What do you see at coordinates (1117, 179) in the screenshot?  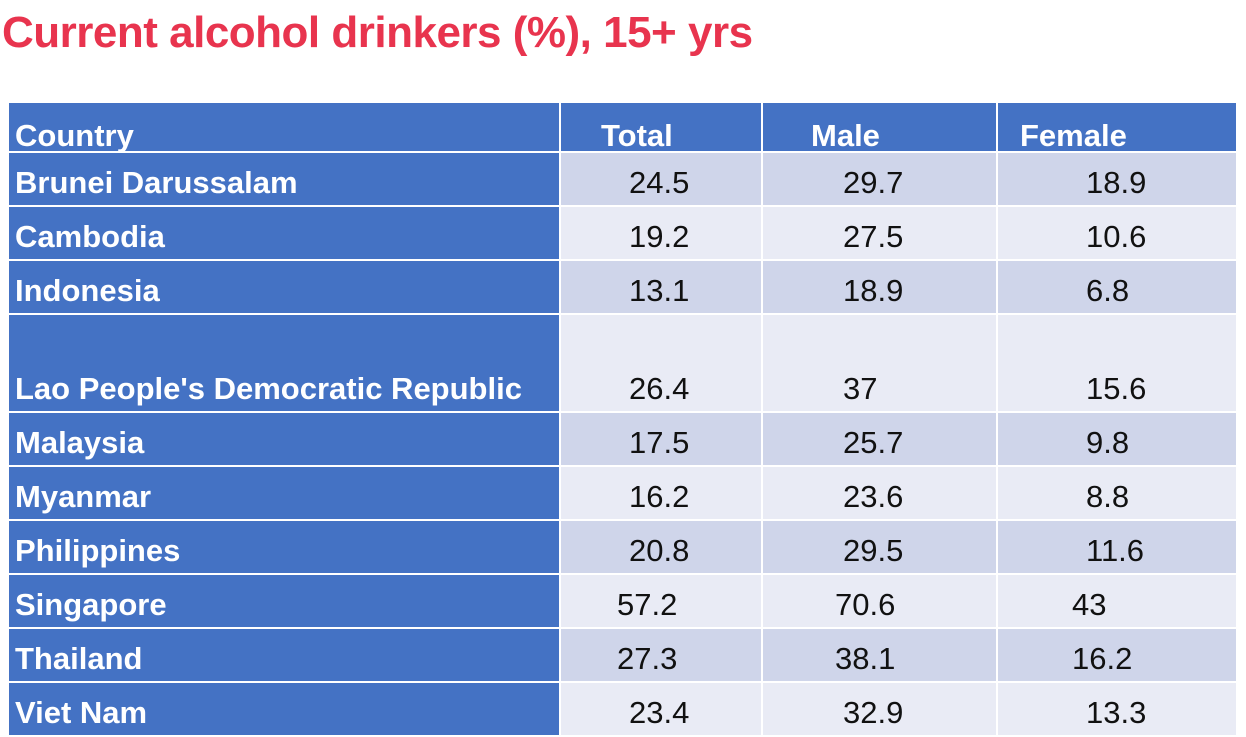 I see `female-cell: 18.9` at bounding box center [1117, 179].